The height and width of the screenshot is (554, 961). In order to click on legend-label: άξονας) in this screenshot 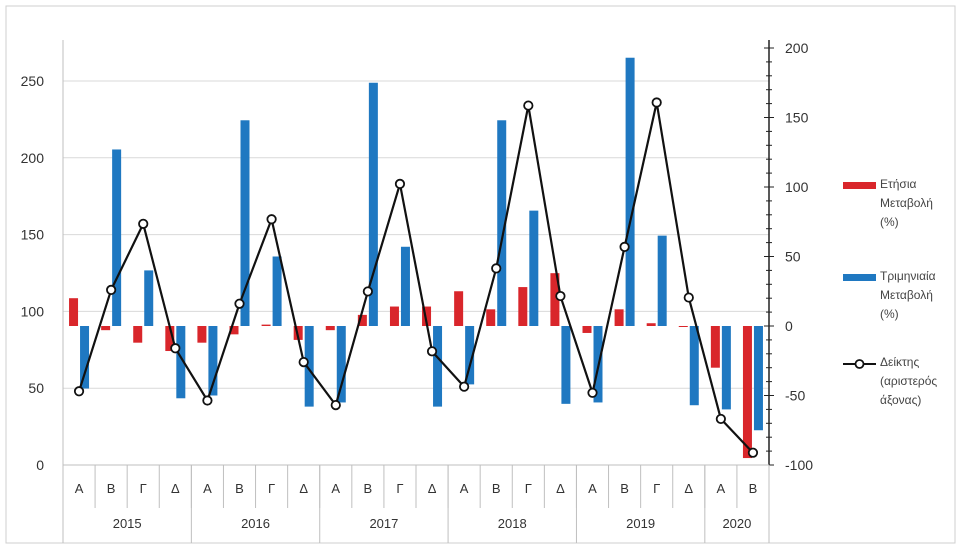, I will do `click(900, 400)`.